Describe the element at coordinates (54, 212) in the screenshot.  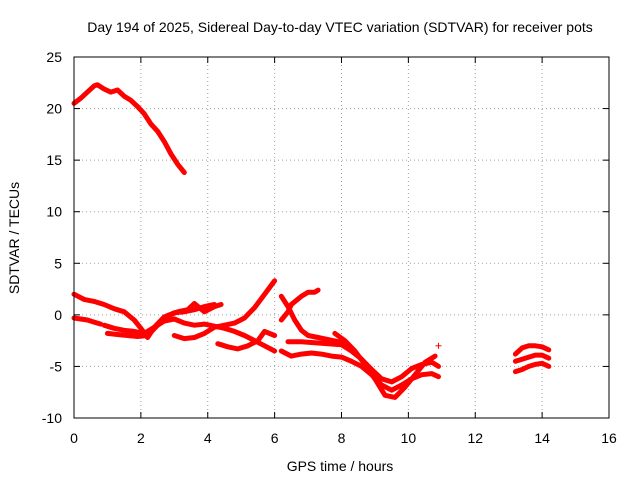
I see `y-tick-label: 10` at that location.